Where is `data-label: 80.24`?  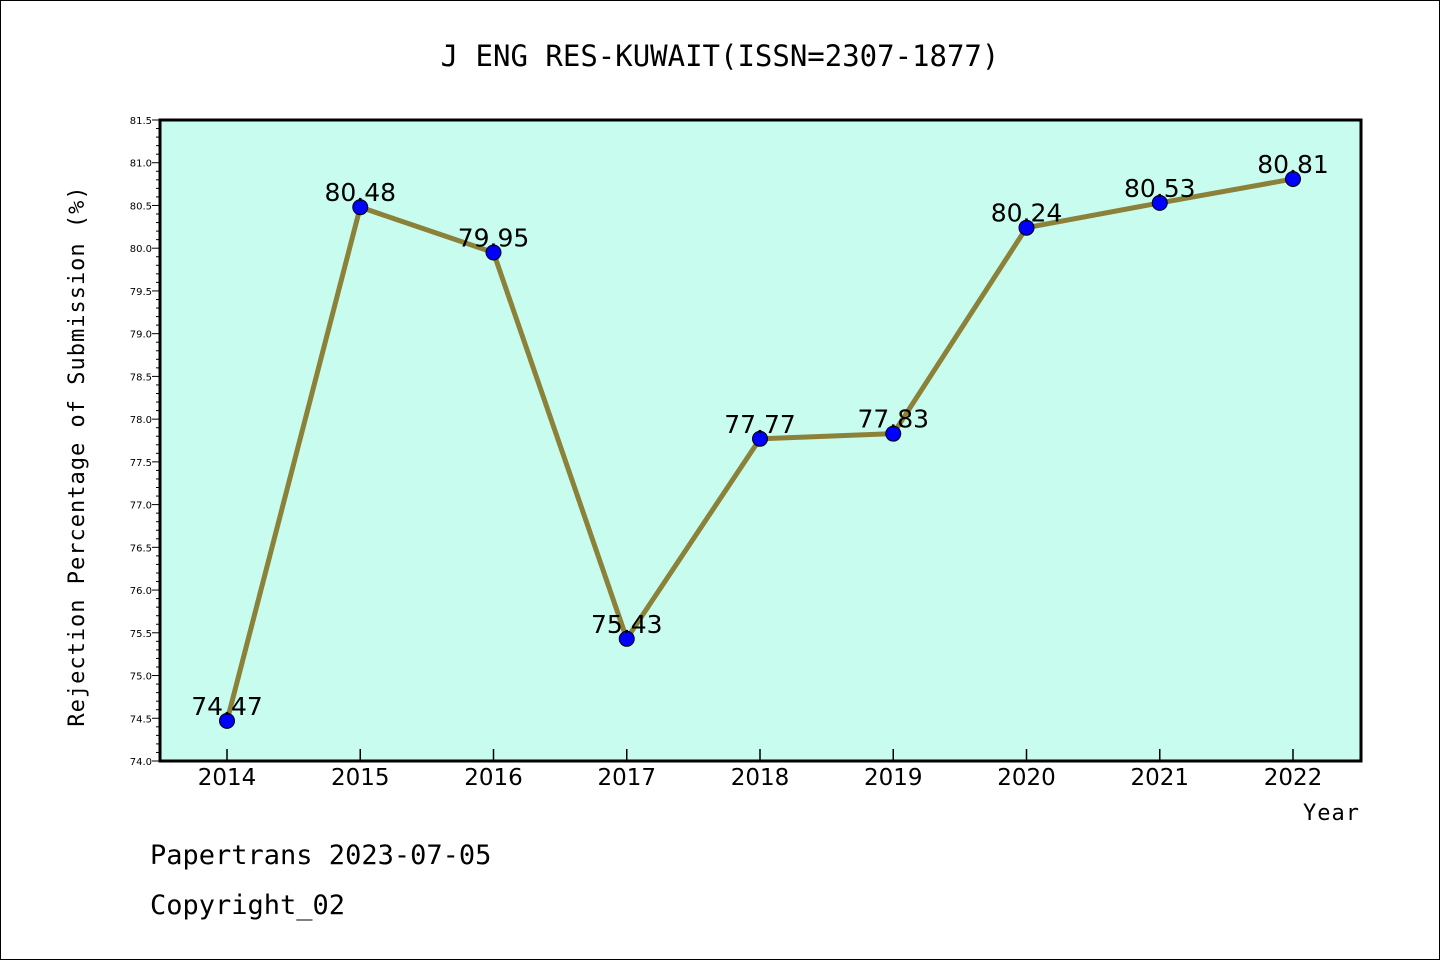
data-label: 80.24 is located at coordinates (1027, 213).